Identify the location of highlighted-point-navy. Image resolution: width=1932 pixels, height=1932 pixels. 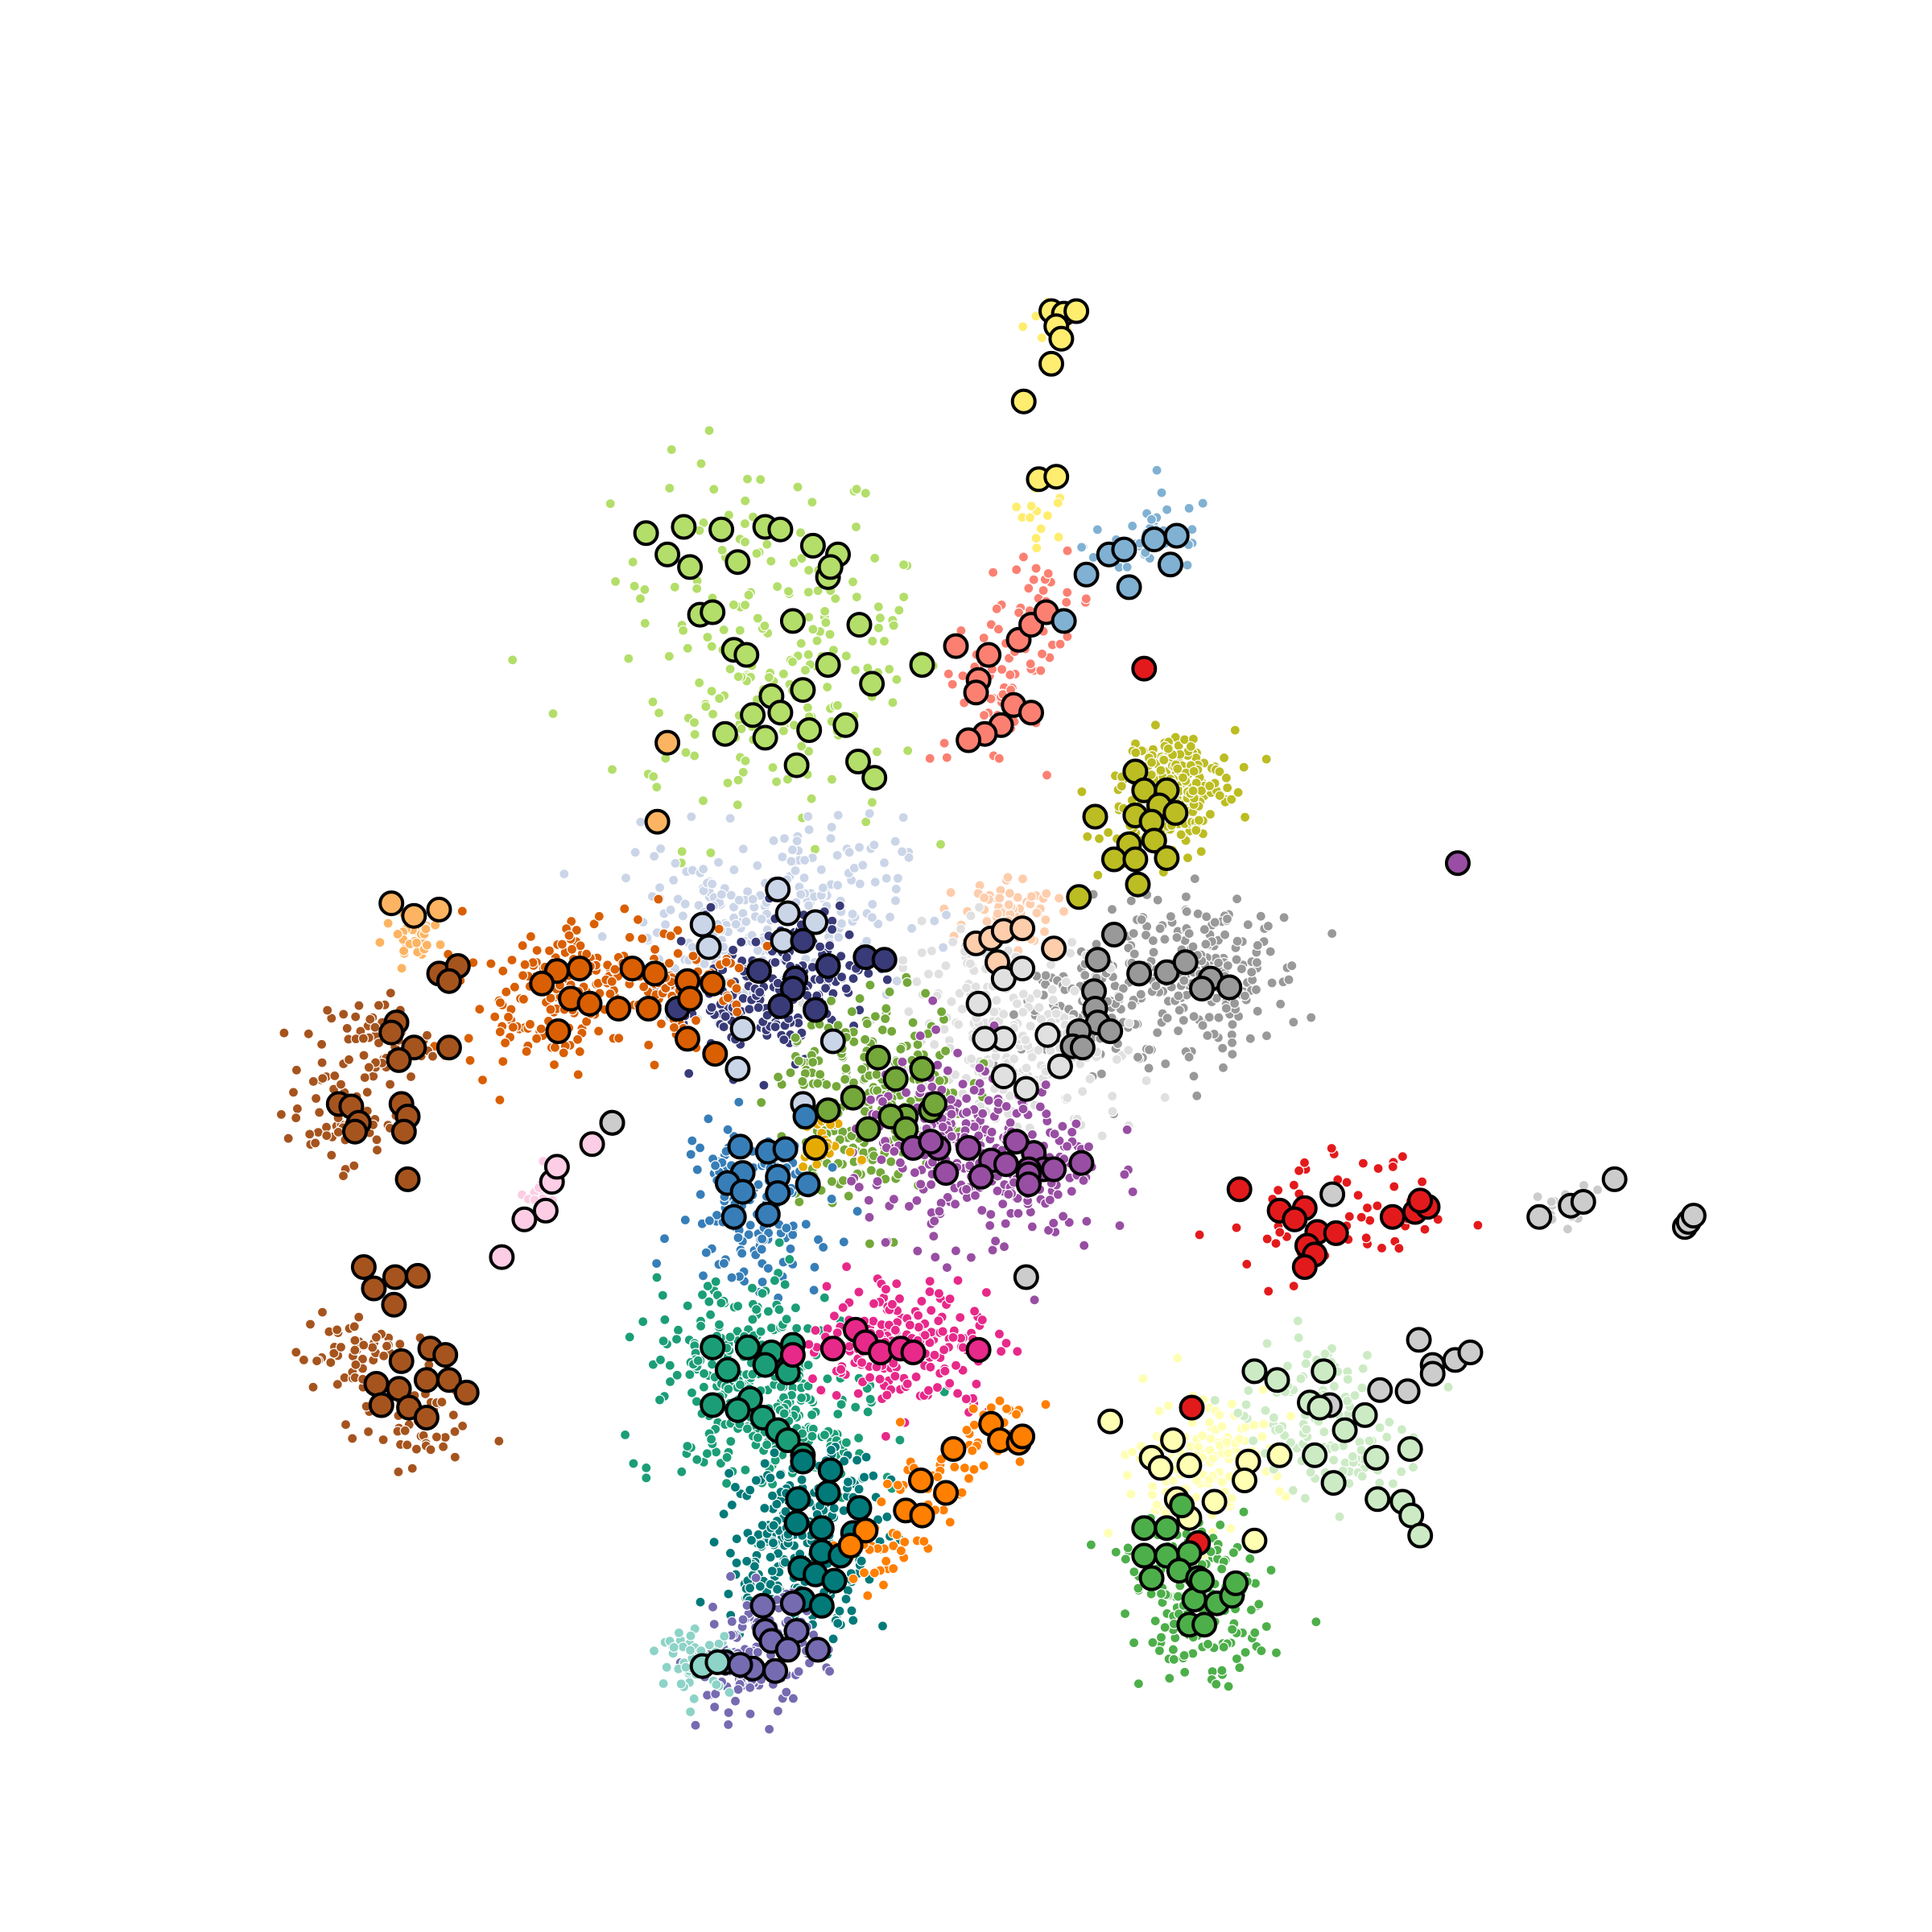
(758, 971).